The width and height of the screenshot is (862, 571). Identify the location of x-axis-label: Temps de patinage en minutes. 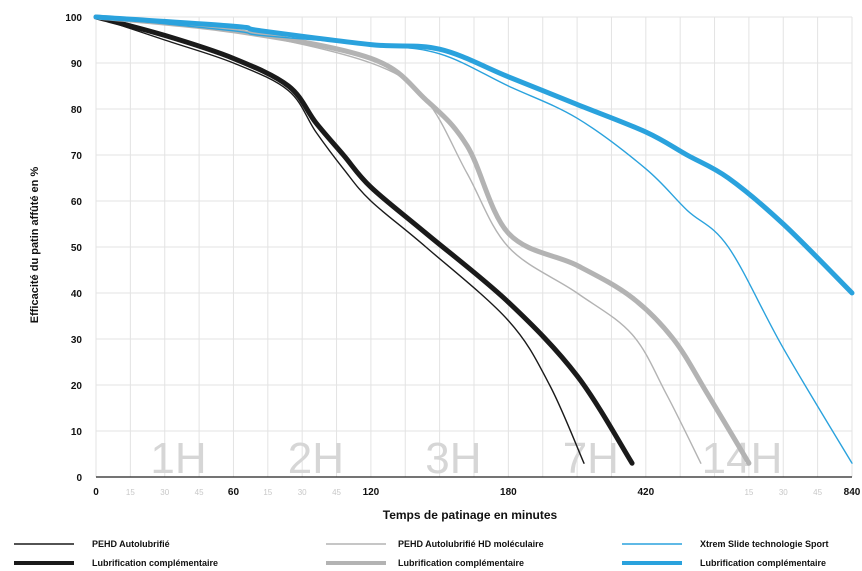
(470, 515).